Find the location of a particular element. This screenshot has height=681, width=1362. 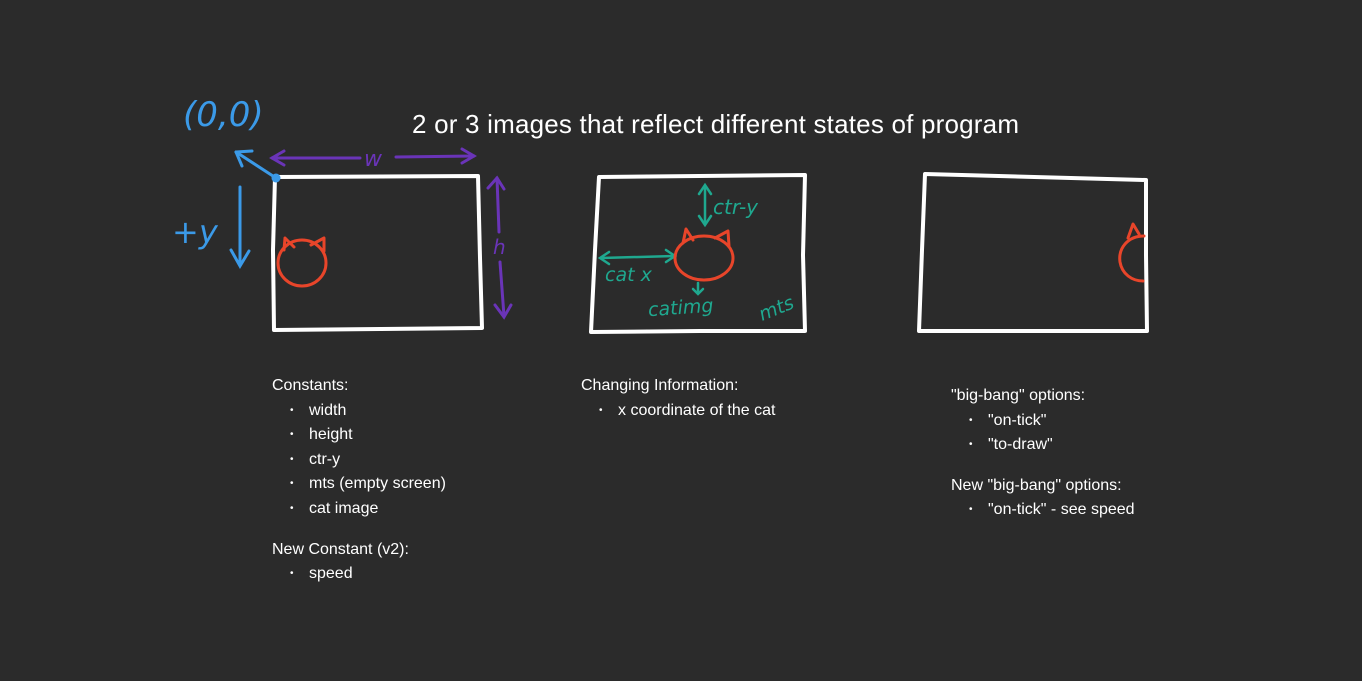

plus-y-label: +y is located at coordinates (195, 232).